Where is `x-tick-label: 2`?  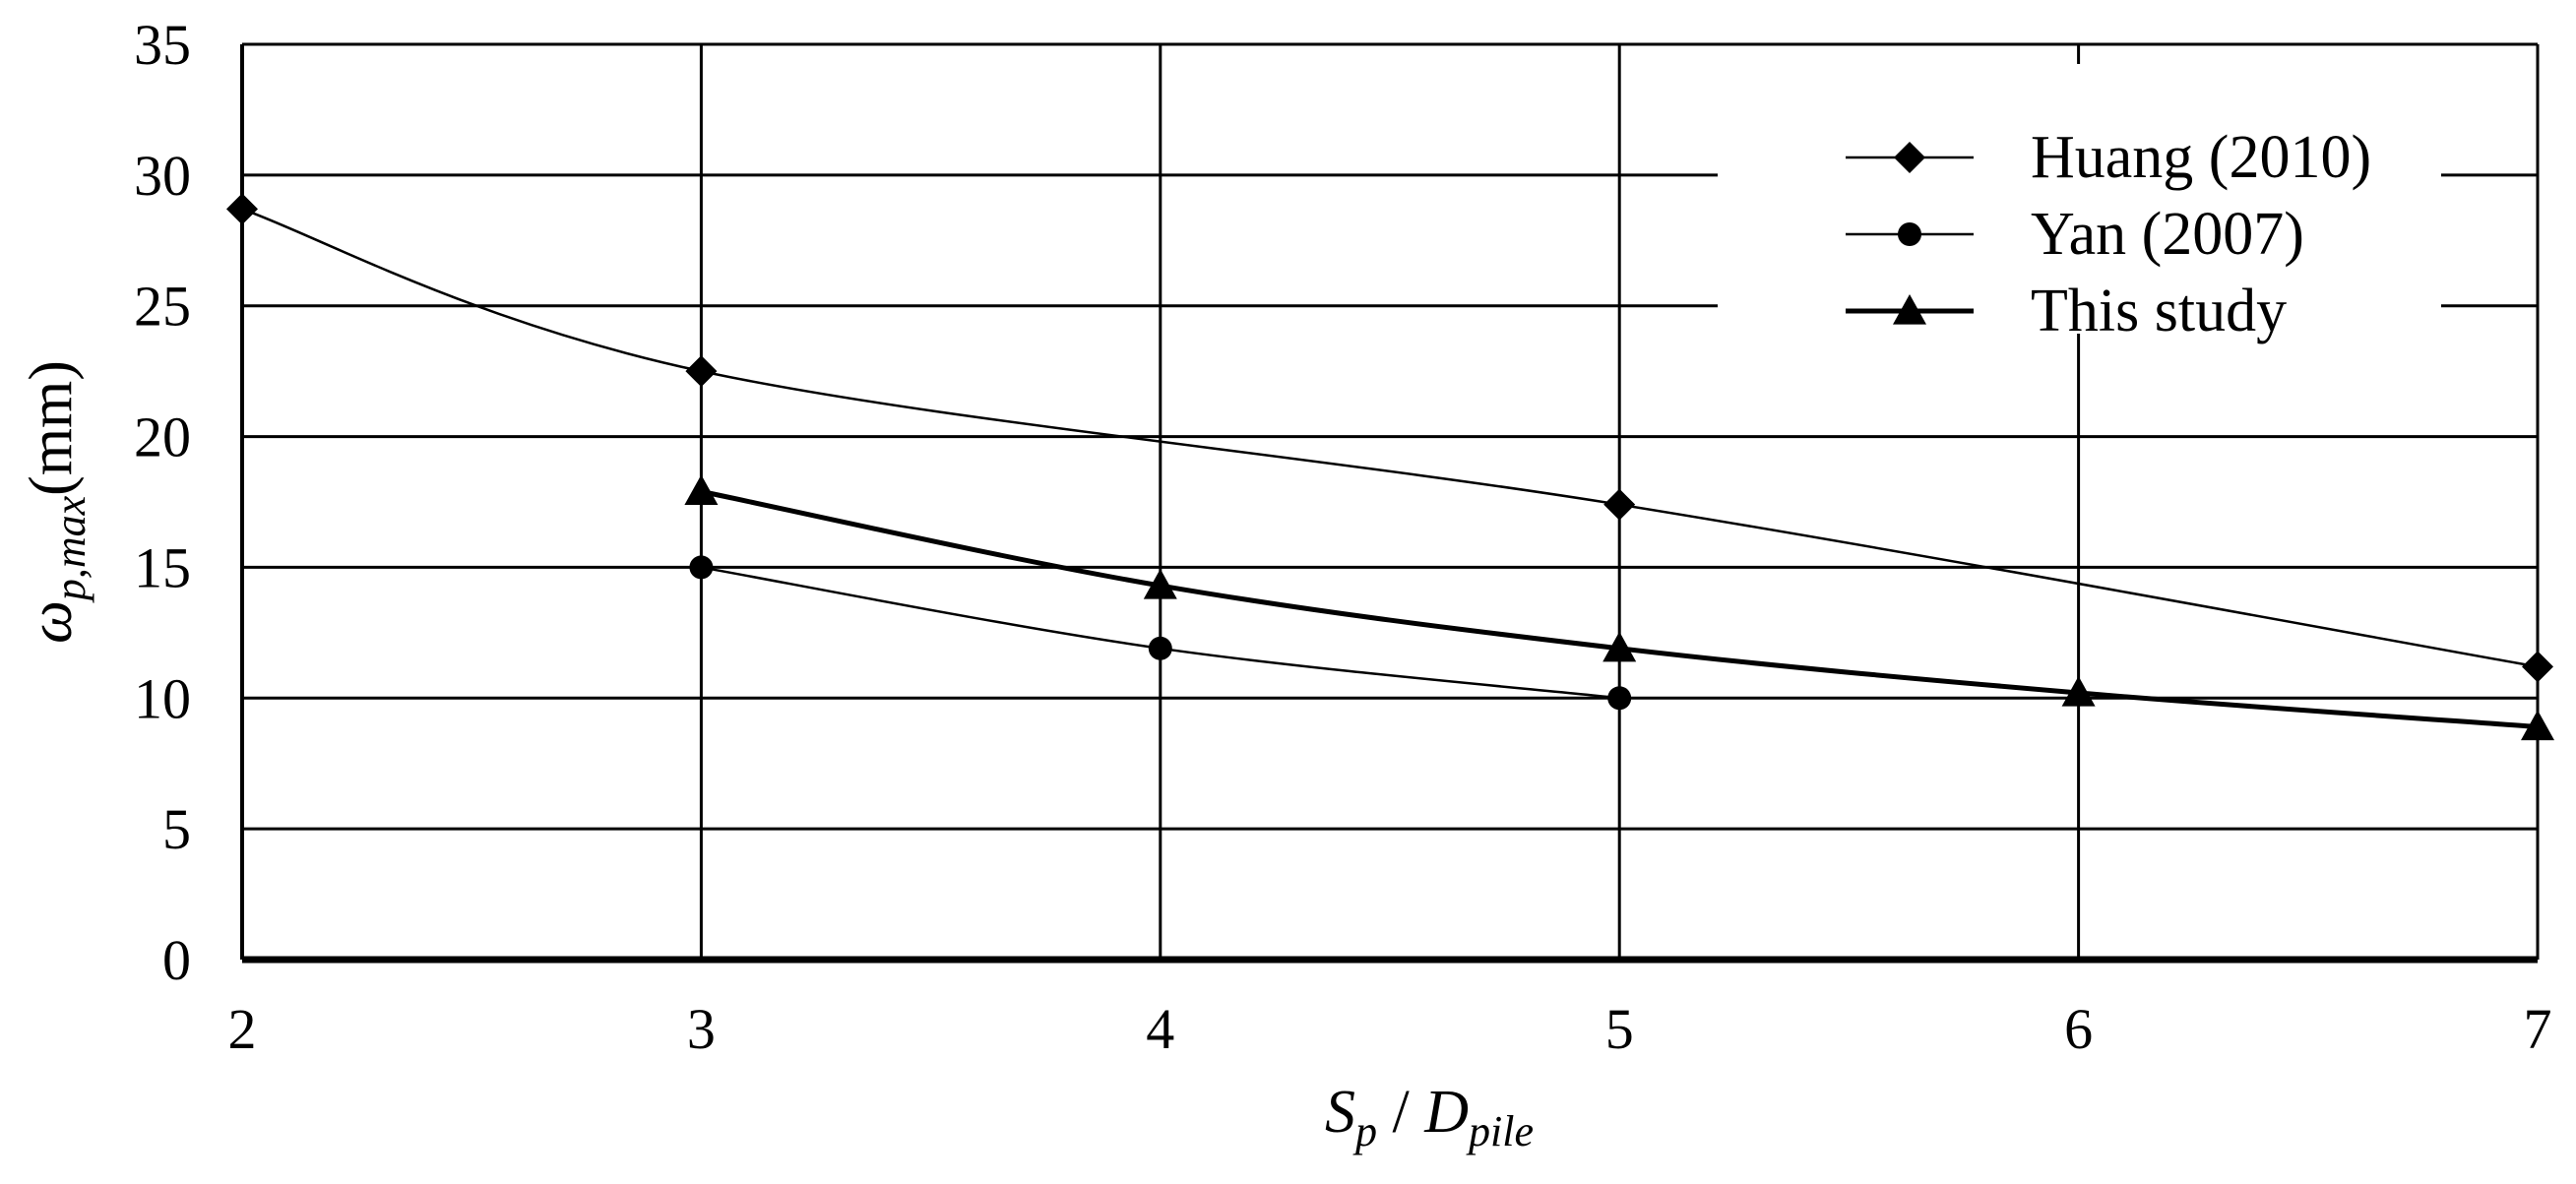 x-tick-label: 2 is located at coordinates (242, 1029).